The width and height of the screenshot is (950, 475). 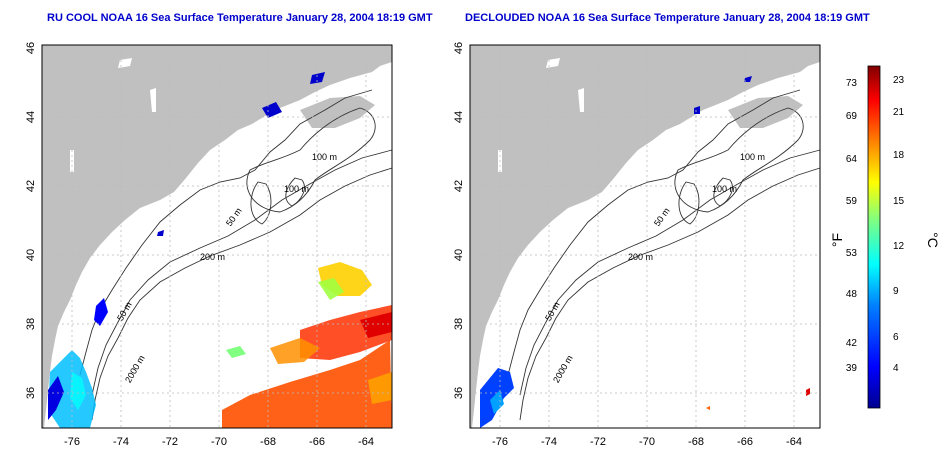 What do you see at coordinates (896, 368) in the screenshot?
I see `c-tick: 4` at bounding box center [896, 368].